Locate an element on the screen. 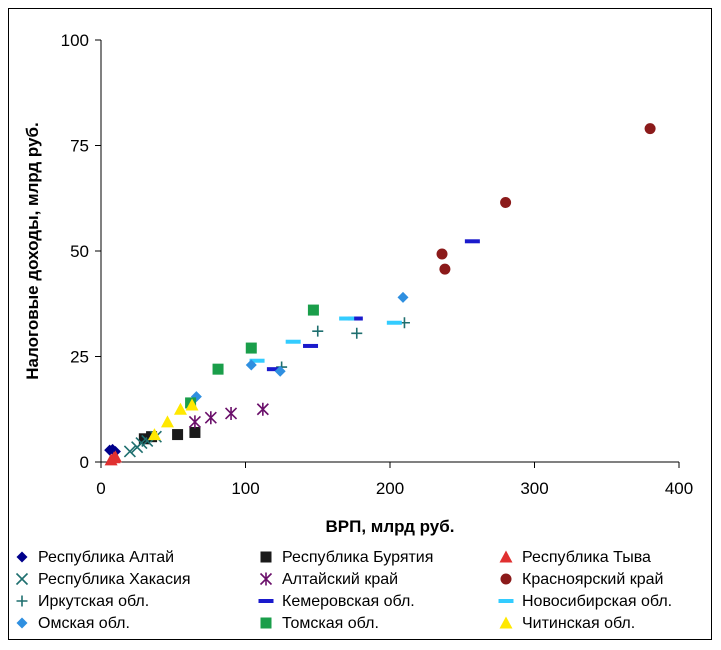  legend-item: Республика Алтай is located at coordinates (95, 557).